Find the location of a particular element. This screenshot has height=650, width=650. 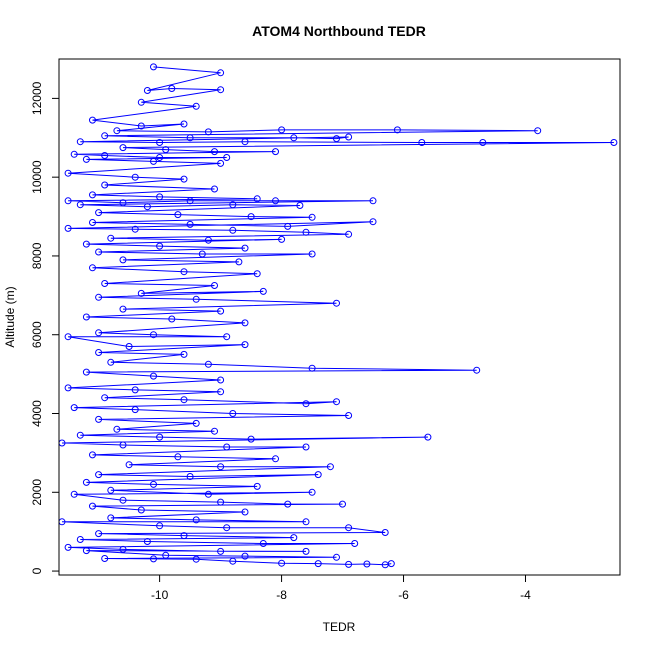

x-tick-label: -10 is located at coordinates (160, 595).